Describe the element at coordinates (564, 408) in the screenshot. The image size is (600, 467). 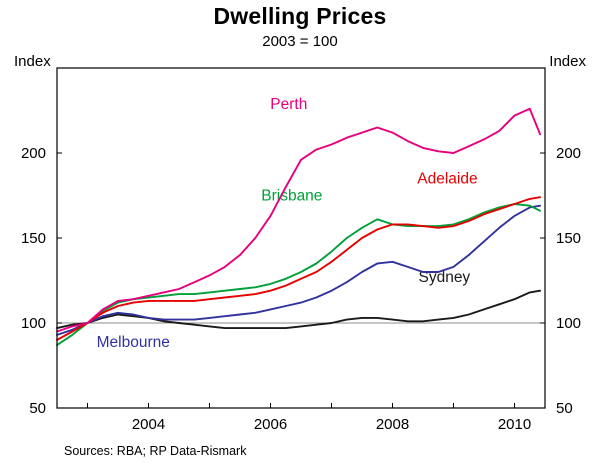
I see `y-tick-label-right: 50` at that location.